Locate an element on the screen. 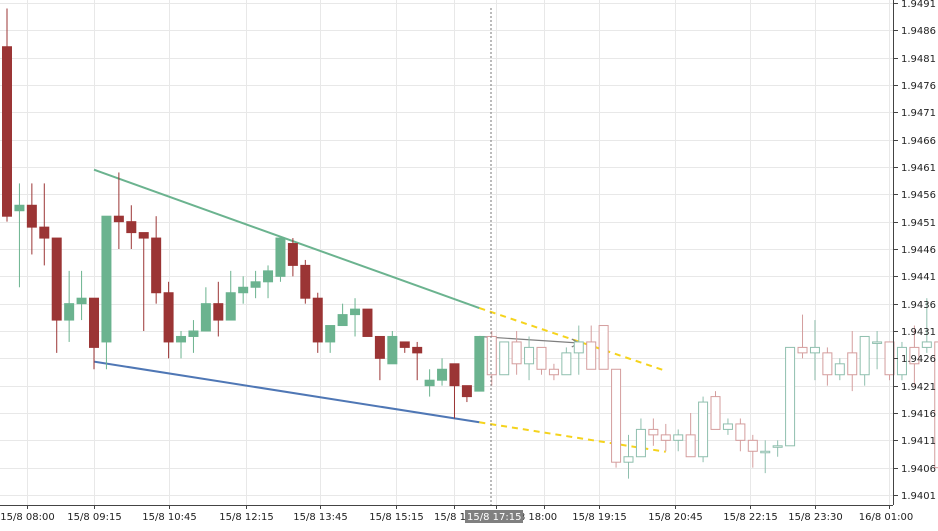 The width and height of the screenshot is (938, 531). y-tick-label: 1.9486 is located at coordinates (918, 31).